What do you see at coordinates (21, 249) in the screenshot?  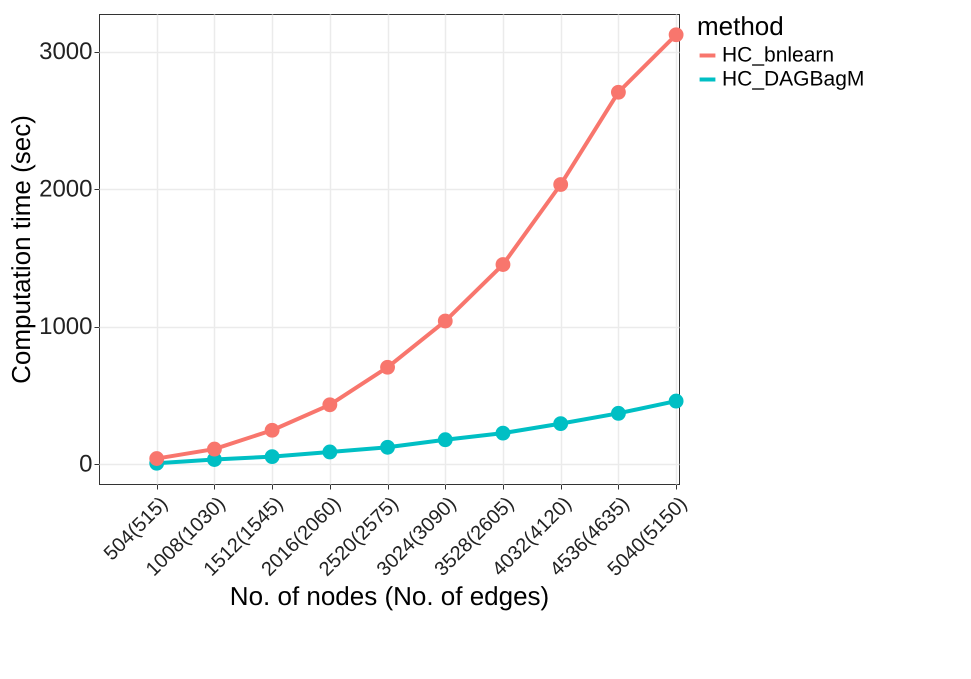 I see `y-axis-title: Computation time (sec)` at bounding box center [21, 249].